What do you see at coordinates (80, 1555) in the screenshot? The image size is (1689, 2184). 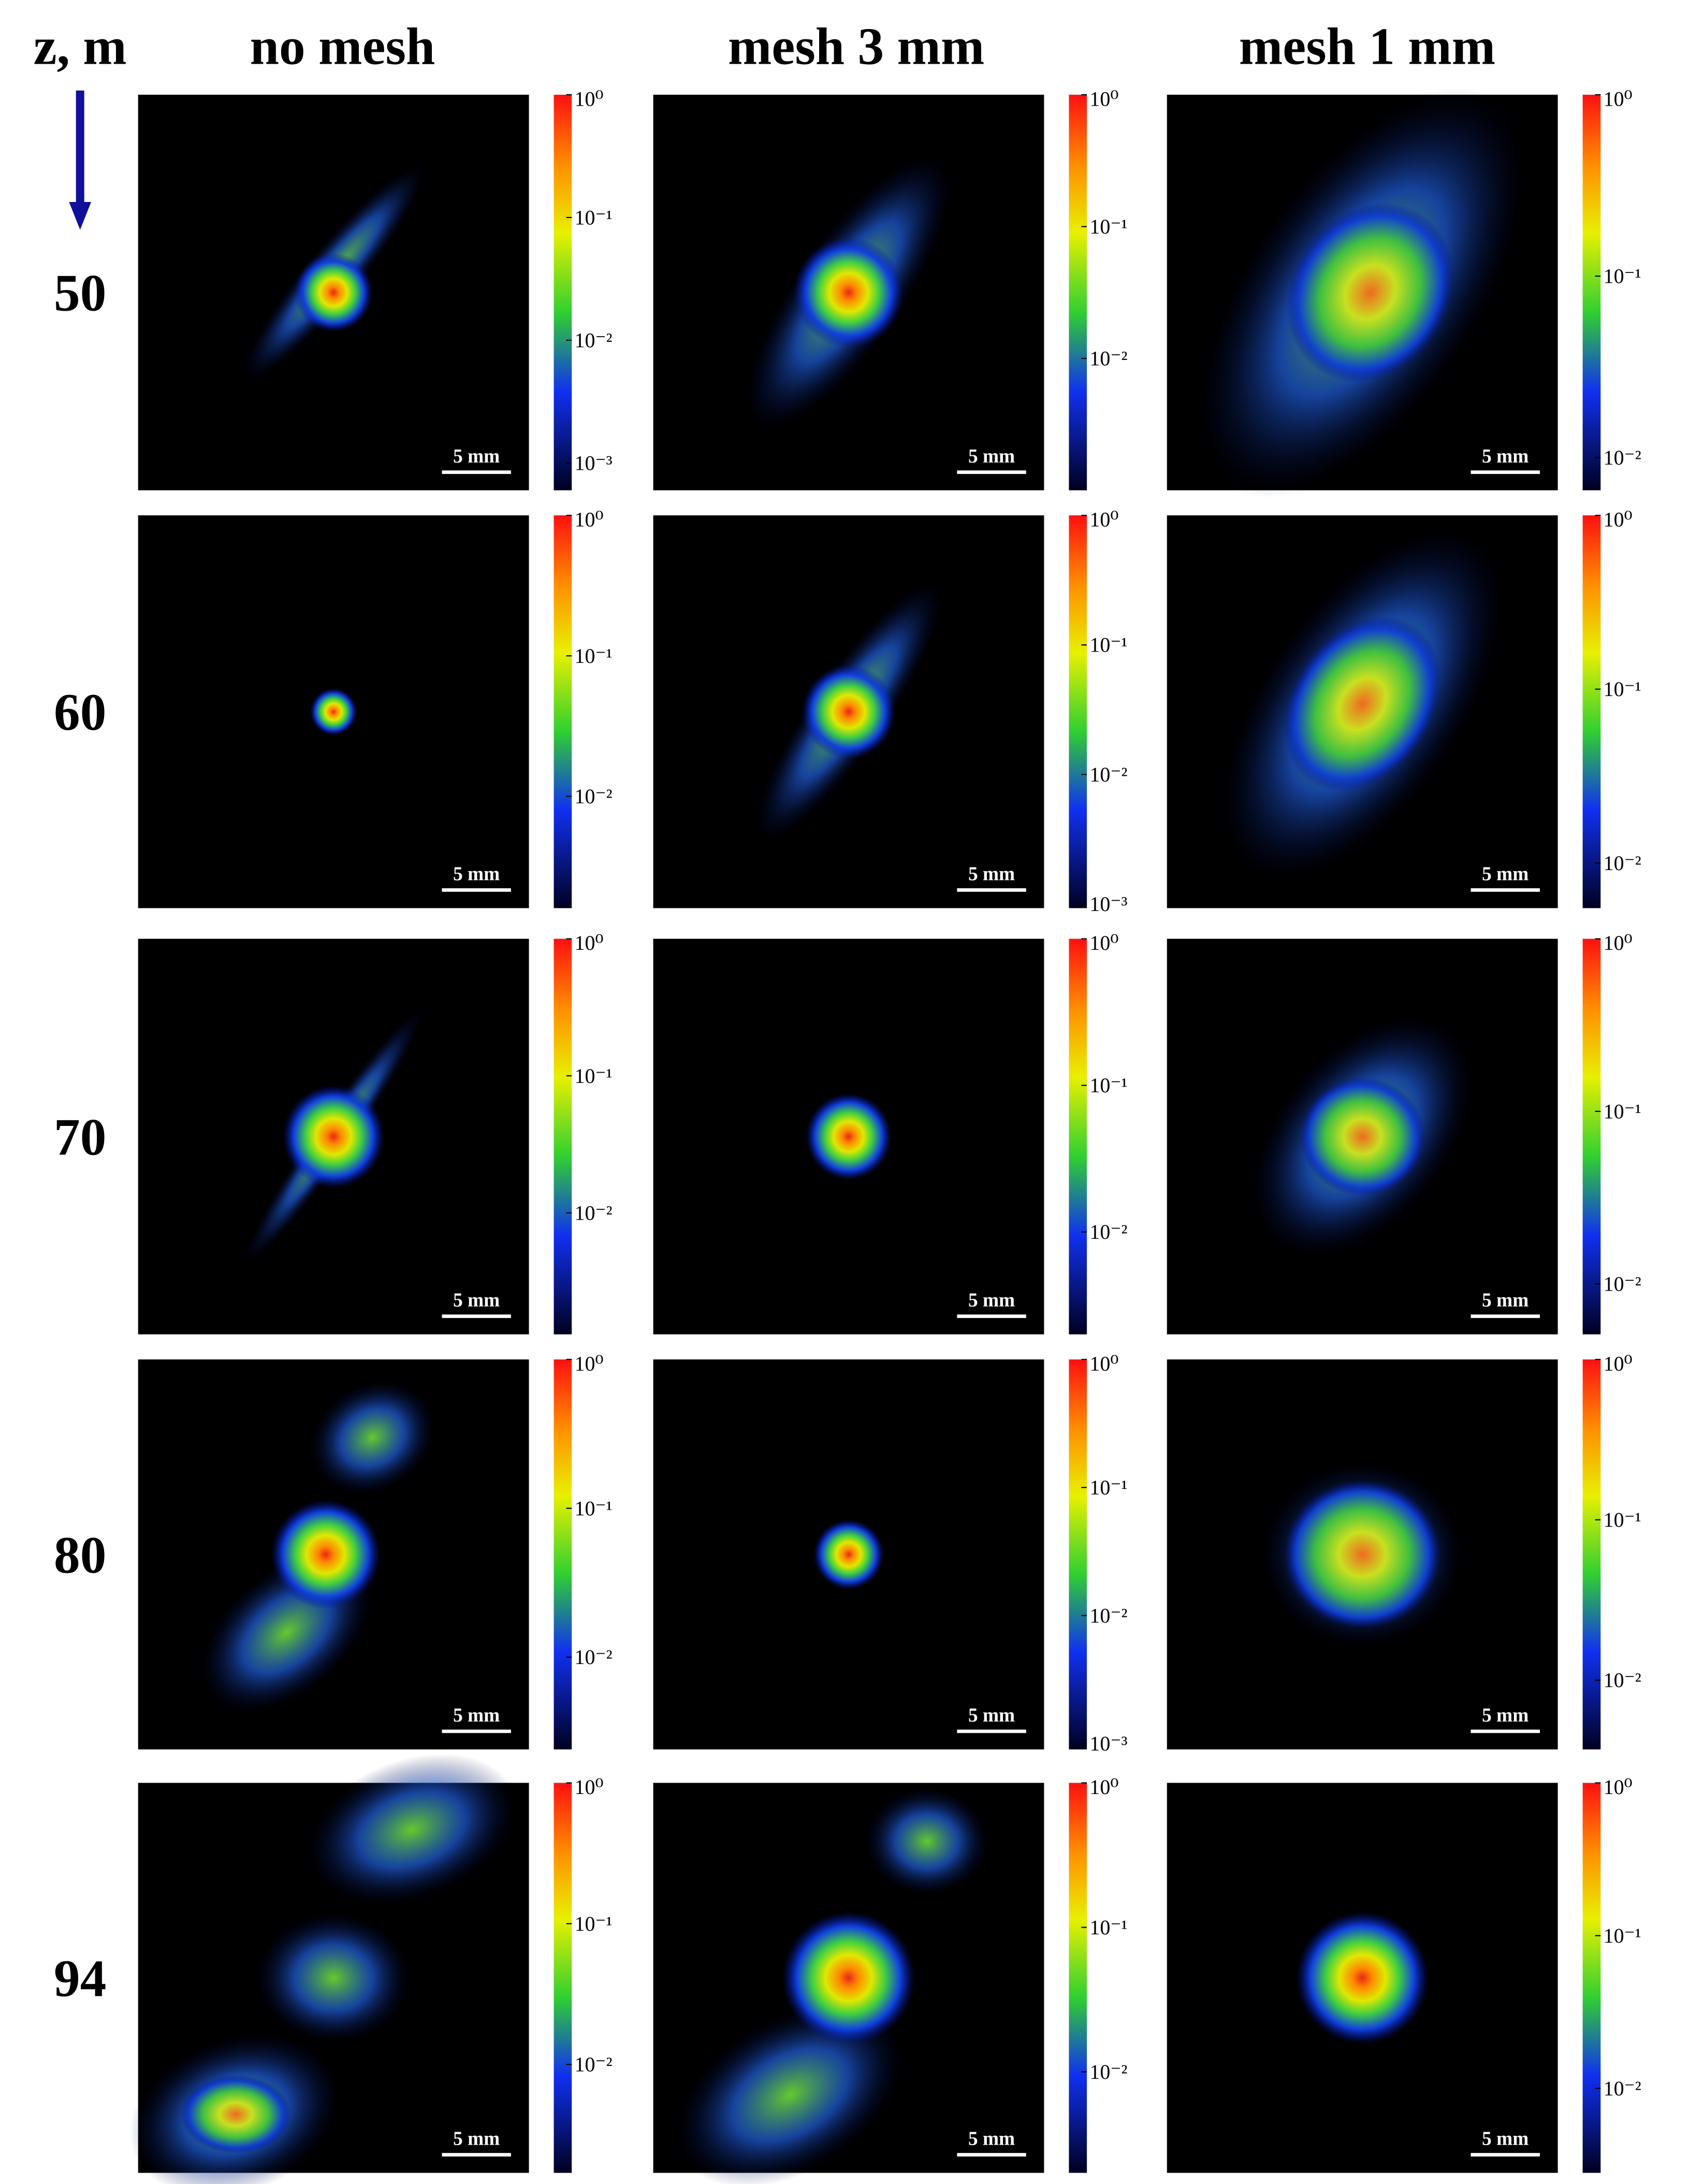 I see `row-label: 80` at bounding box center [80, 1555].